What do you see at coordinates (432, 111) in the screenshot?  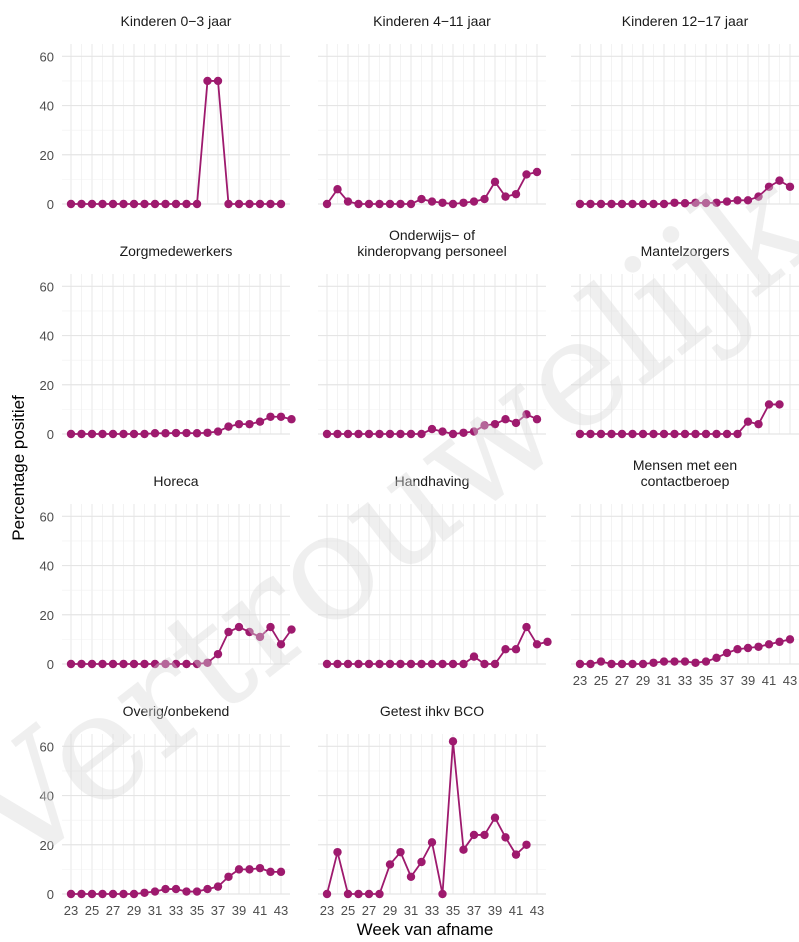 I see `panel-2: Kinderen 4−11 jaar` at bounding box center [432, 111].